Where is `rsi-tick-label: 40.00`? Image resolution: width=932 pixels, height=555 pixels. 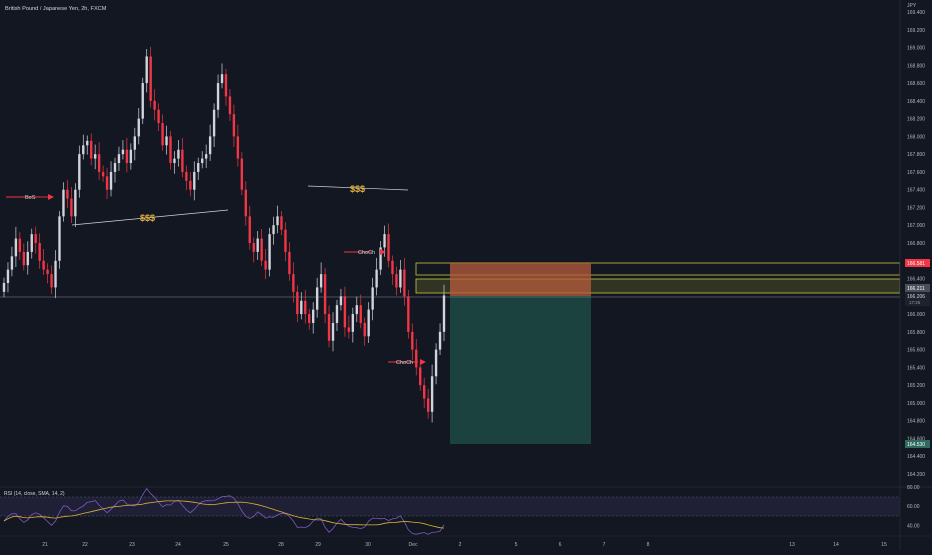
rsi-tick-label: 40.00 is located at coordinates (913, 526).